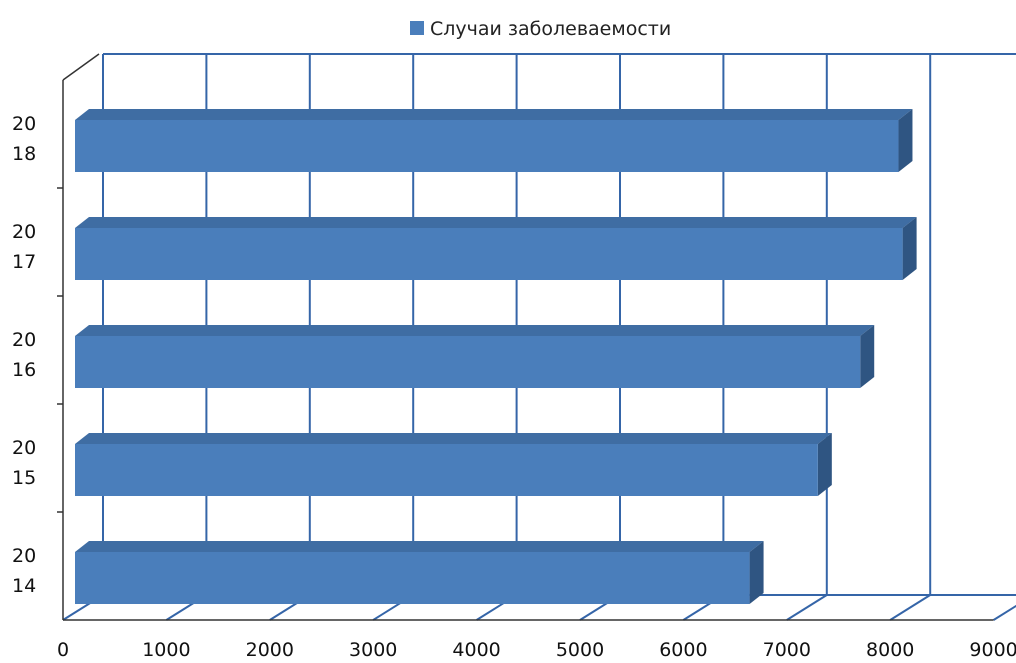 The width and height of the screenshot is (1016, 663). Describe the element at coordinates (24, 478) in the screenshot. I see `category-label: 15` at that location.